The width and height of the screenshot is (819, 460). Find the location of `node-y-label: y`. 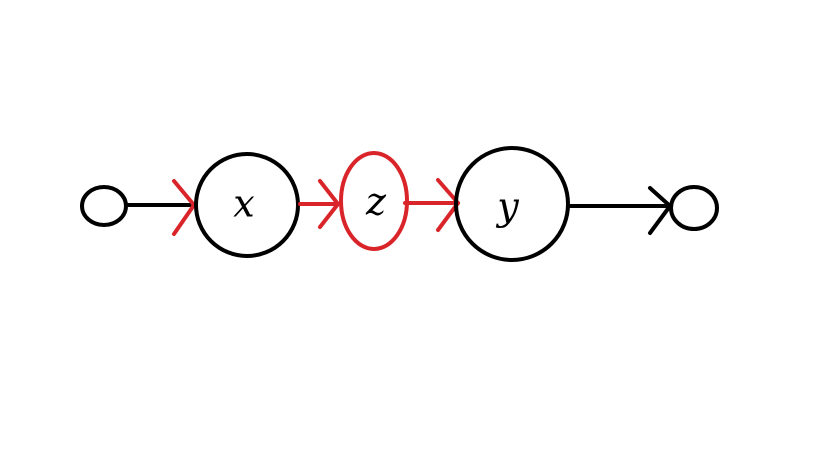

node-y-label: y is located at coordinates (507, 207).